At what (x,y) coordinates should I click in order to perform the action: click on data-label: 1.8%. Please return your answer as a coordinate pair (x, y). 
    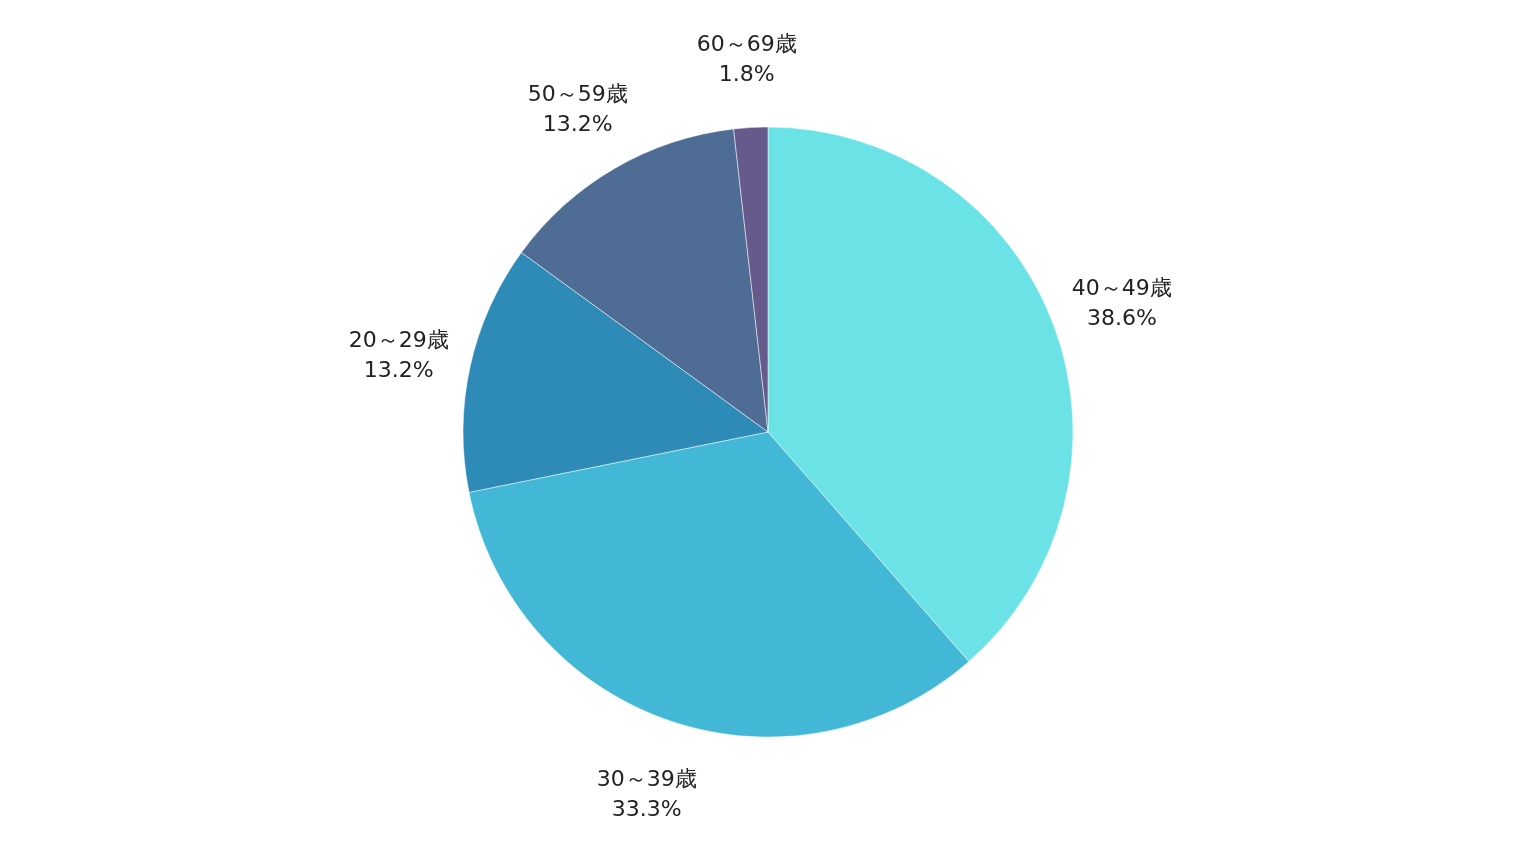
    Looking at the image, I should click on (746, 73).